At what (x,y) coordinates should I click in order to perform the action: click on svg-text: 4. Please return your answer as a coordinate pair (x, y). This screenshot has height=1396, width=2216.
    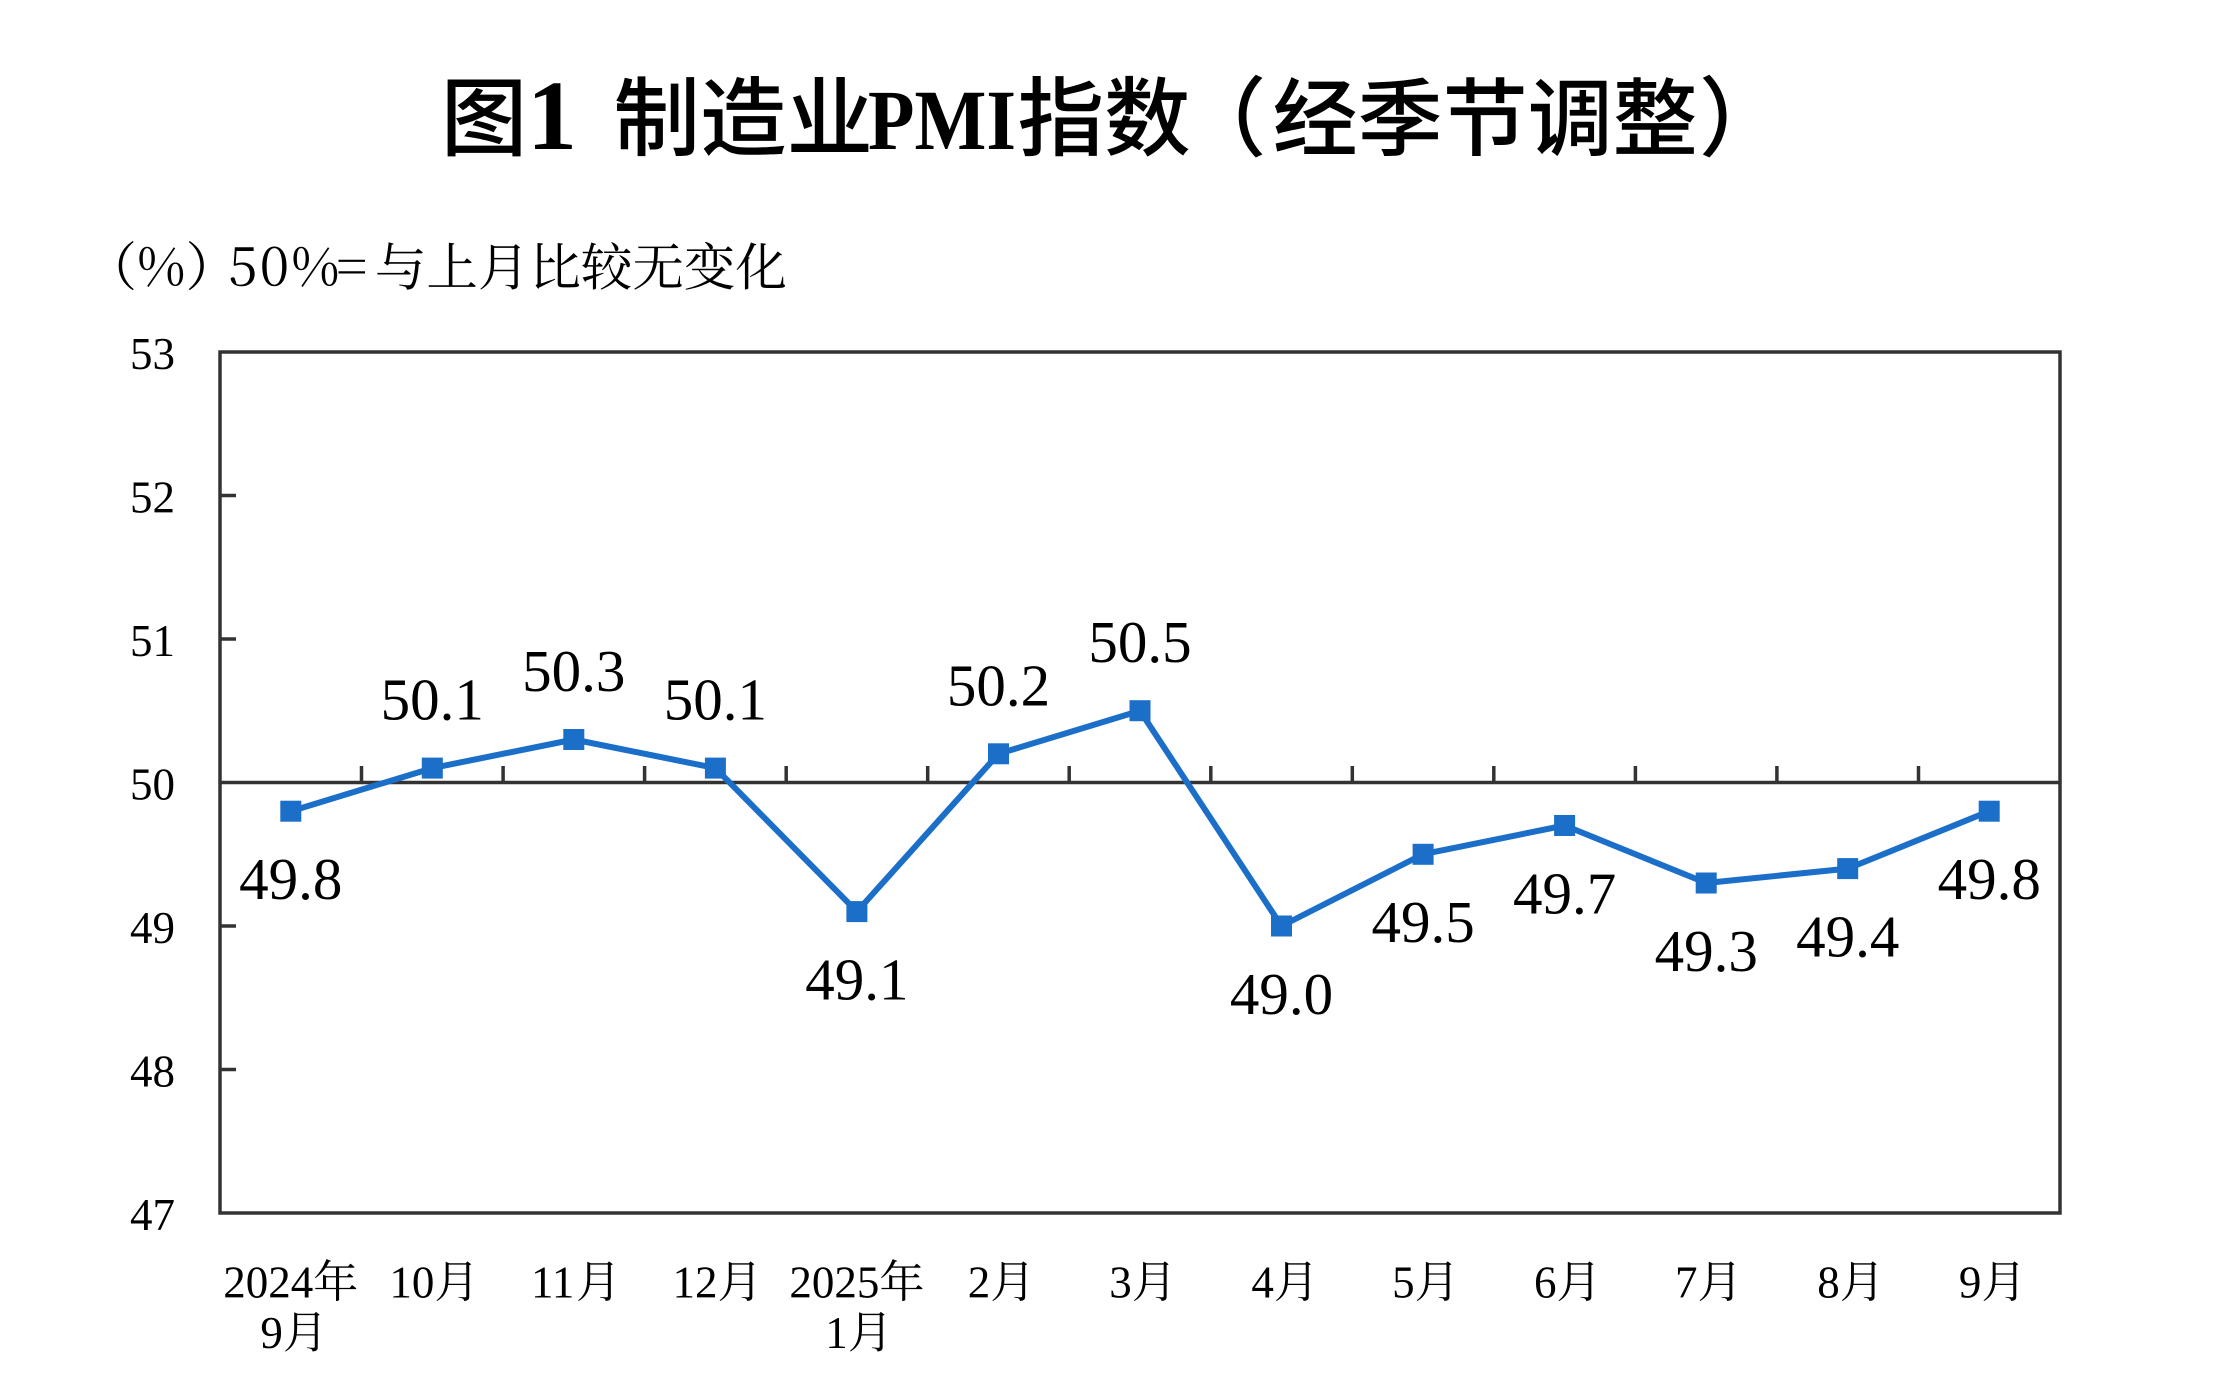
    Looking at the image, I should click on (1262, 1283).